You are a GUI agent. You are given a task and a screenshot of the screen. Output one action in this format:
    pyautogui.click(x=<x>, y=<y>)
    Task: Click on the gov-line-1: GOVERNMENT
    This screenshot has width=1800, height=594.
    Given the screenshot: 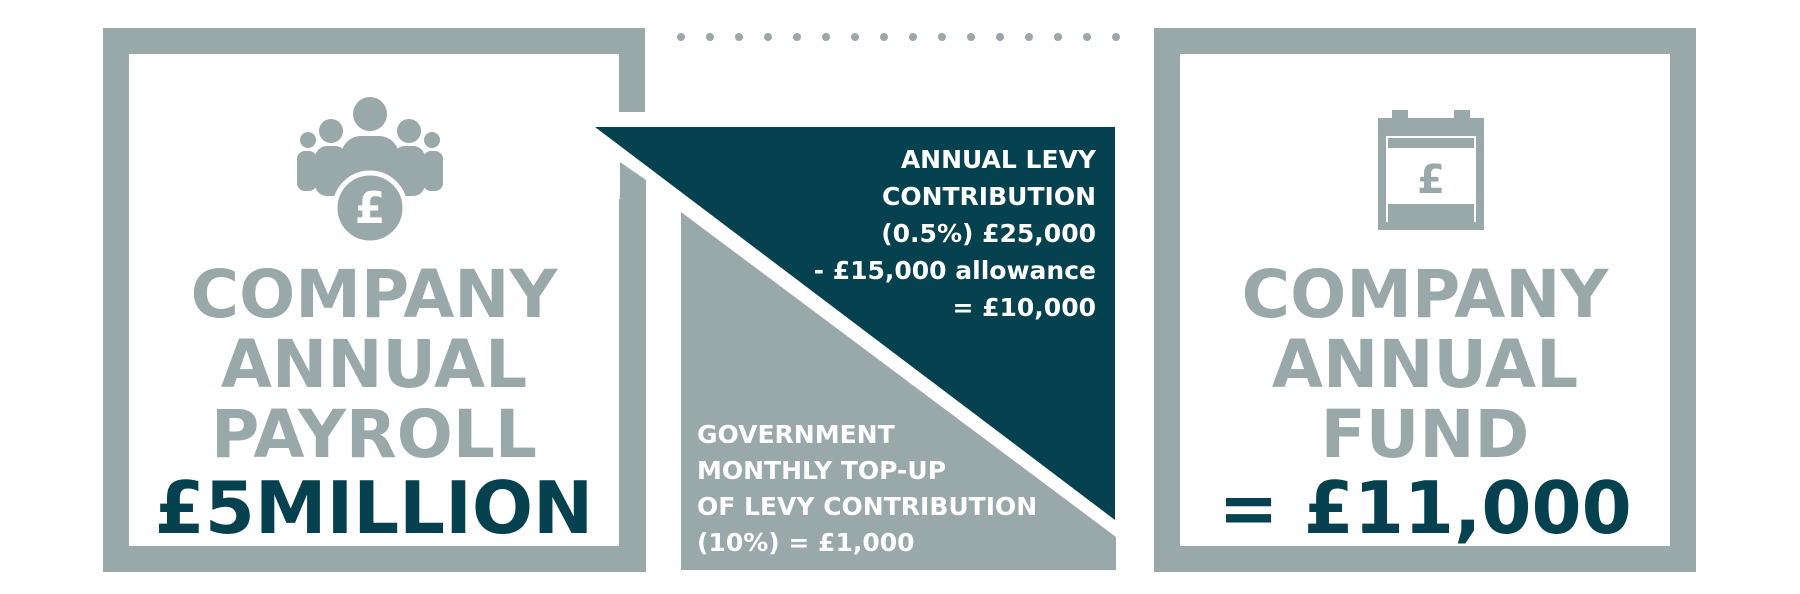 What is the action you would take?
    pyautogui.click(x=796, y=434)
    